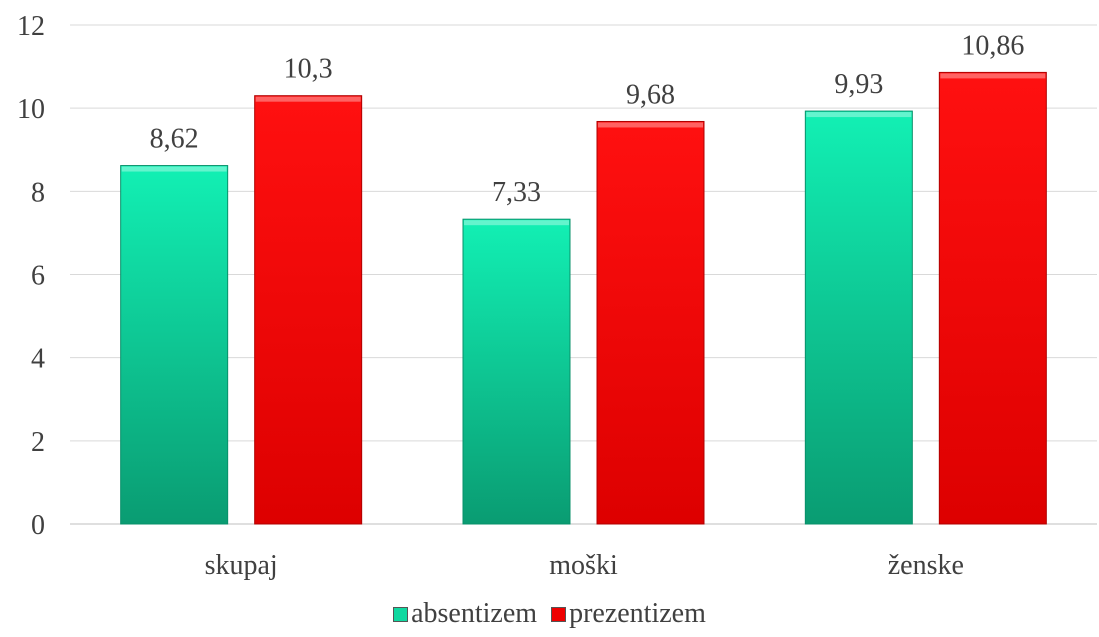 The width and height of the screenshot is (1099, 637). Describe the element at coordinates (637, 613) in the screenshot. I see `legend-label-prezentizem: prezentizem` at that location.